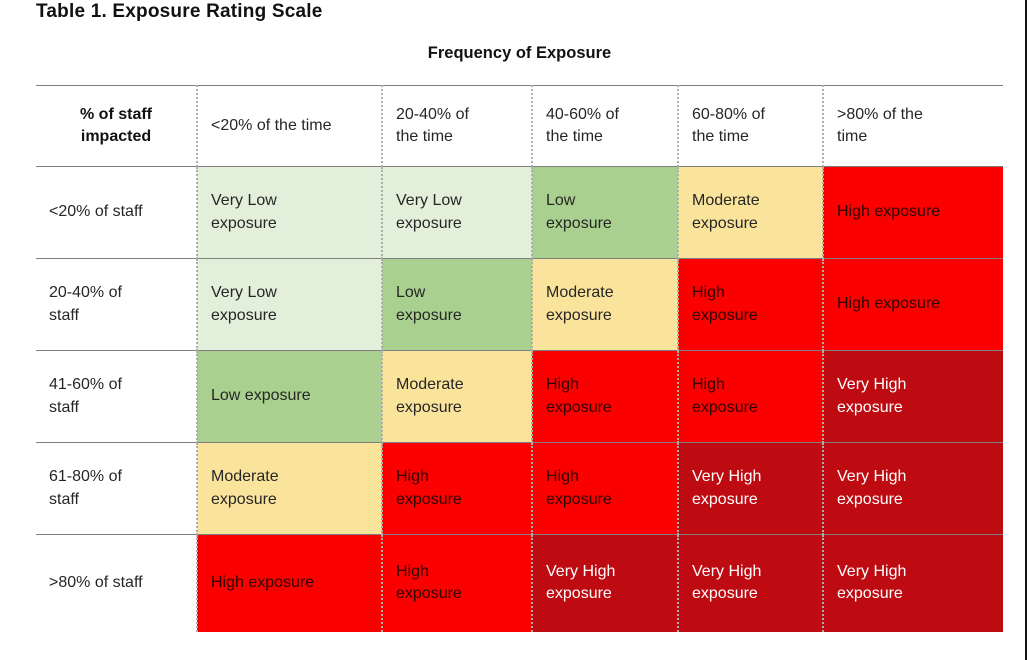  I want to click on row-label: <20% of staff, so click(116, 212).